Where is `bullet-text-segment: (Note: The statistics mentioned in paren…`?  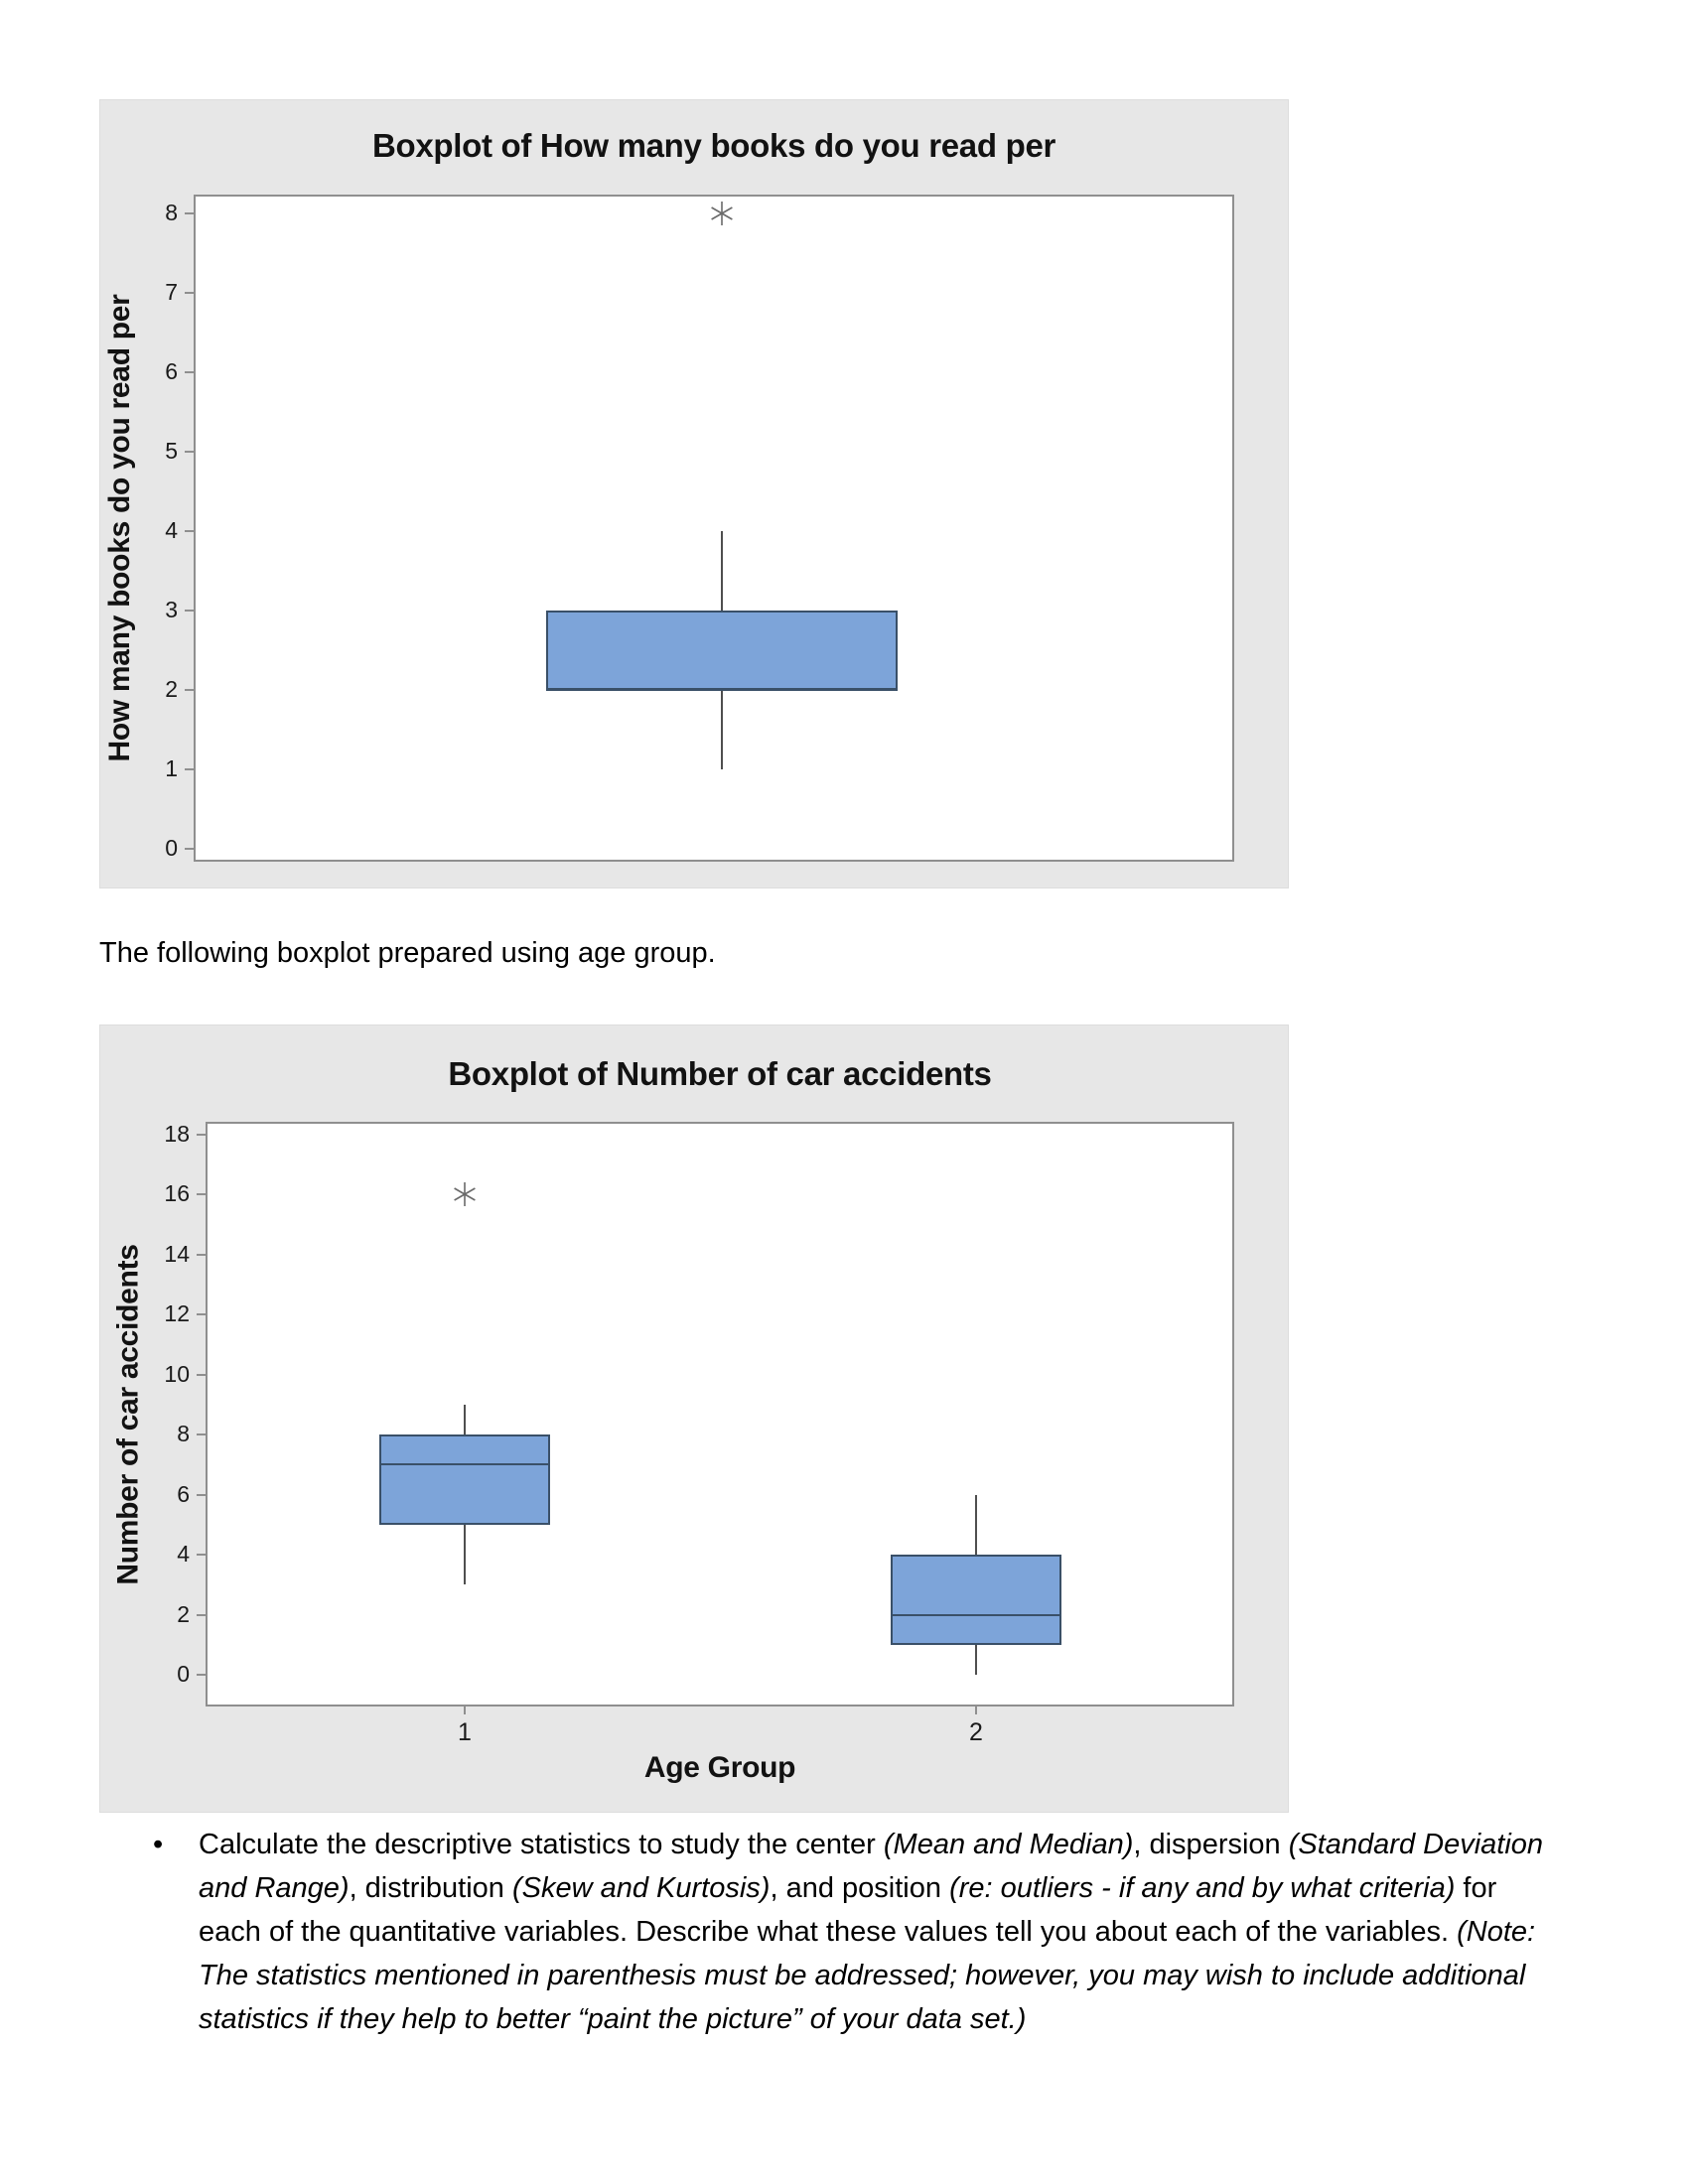 bullet-text-segment: (Note: The statistics mentioned in paren… is located at coordinates (867, 1975).